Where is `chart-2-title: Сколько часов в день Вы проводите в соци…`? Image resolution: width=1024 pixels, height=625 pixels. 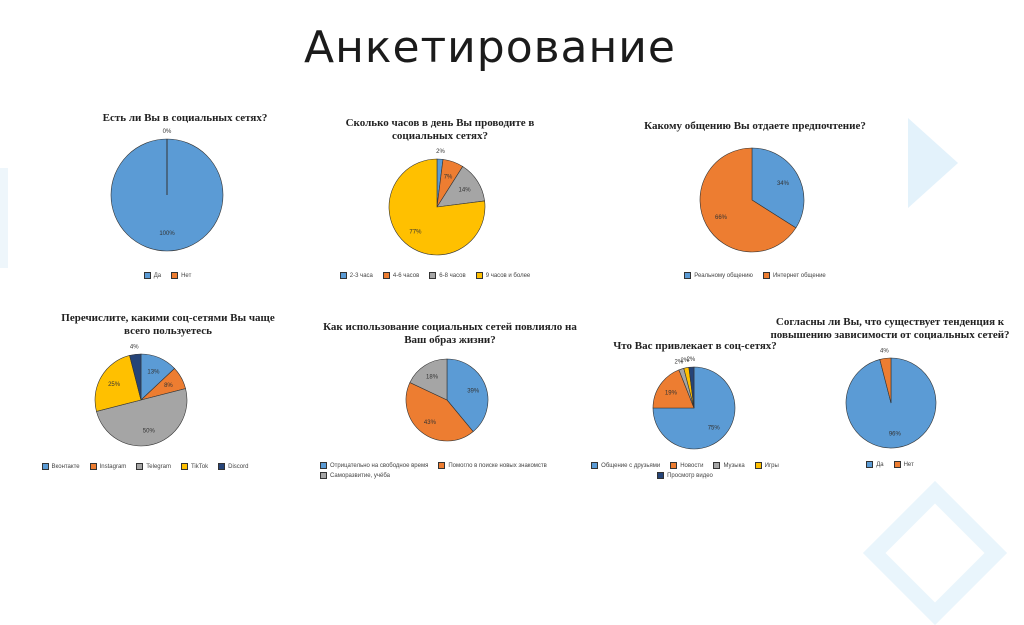 chart-2-title: Сколько часов в день Вы проводите в соци… is located at coordinates (440, 129).